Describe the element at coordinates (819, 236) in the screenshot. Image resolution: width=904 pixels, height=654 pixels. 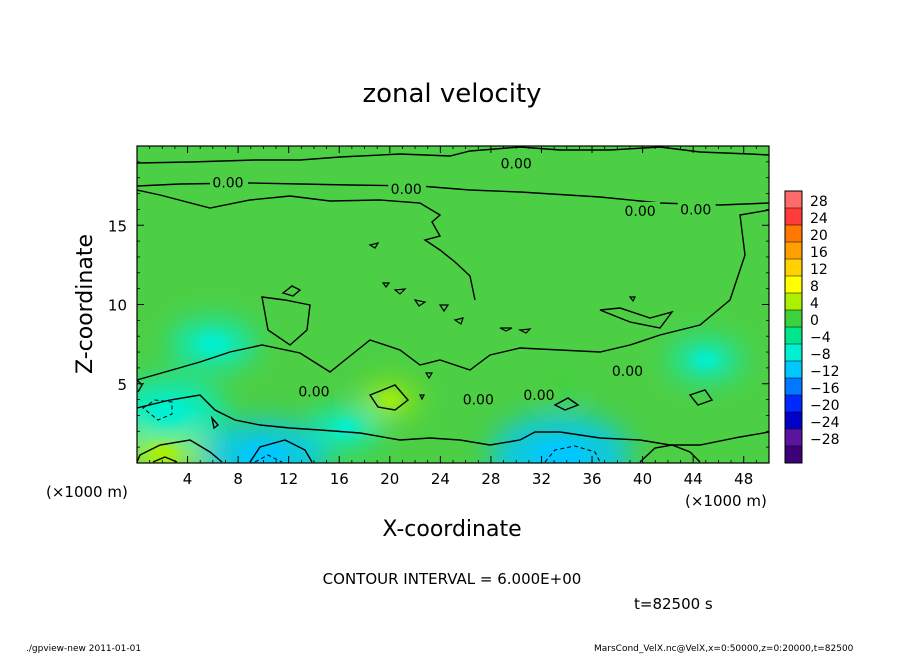
I see `colorbar-label: 20` at that location.